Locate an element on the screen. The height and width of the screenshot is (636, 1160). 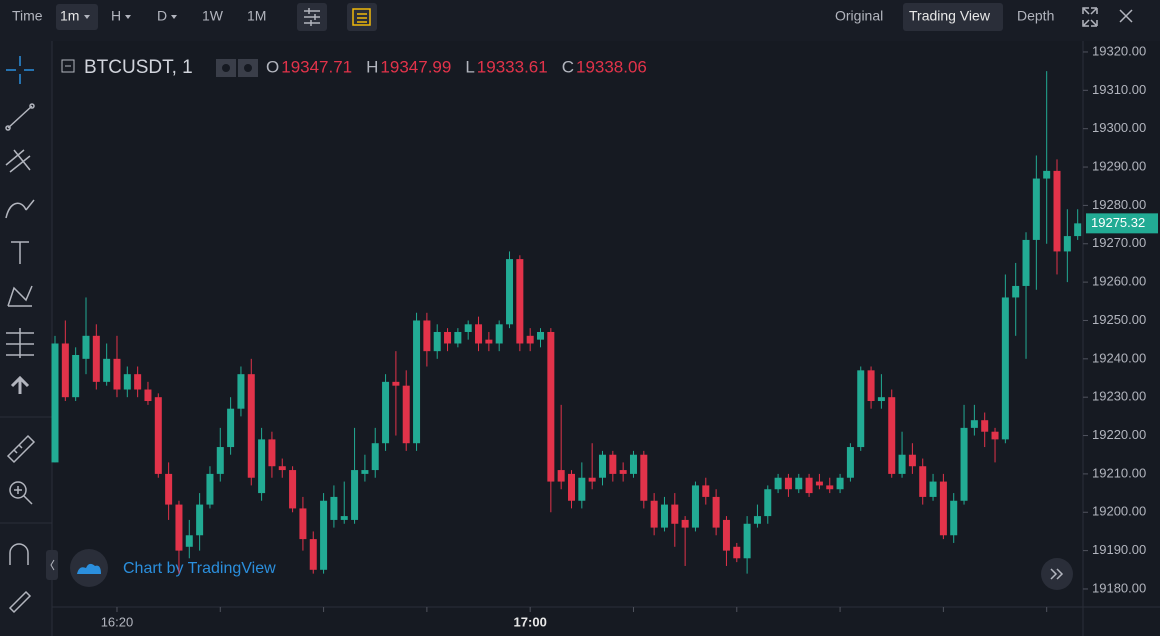
info-icon is located at coordinates (361, 17).